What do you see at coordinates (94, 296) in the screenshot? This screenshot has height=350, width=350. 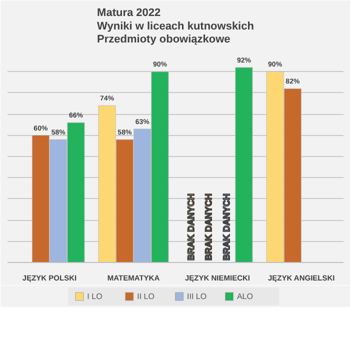 I see `legend-label: I LO` at bounding box center [94, 296].